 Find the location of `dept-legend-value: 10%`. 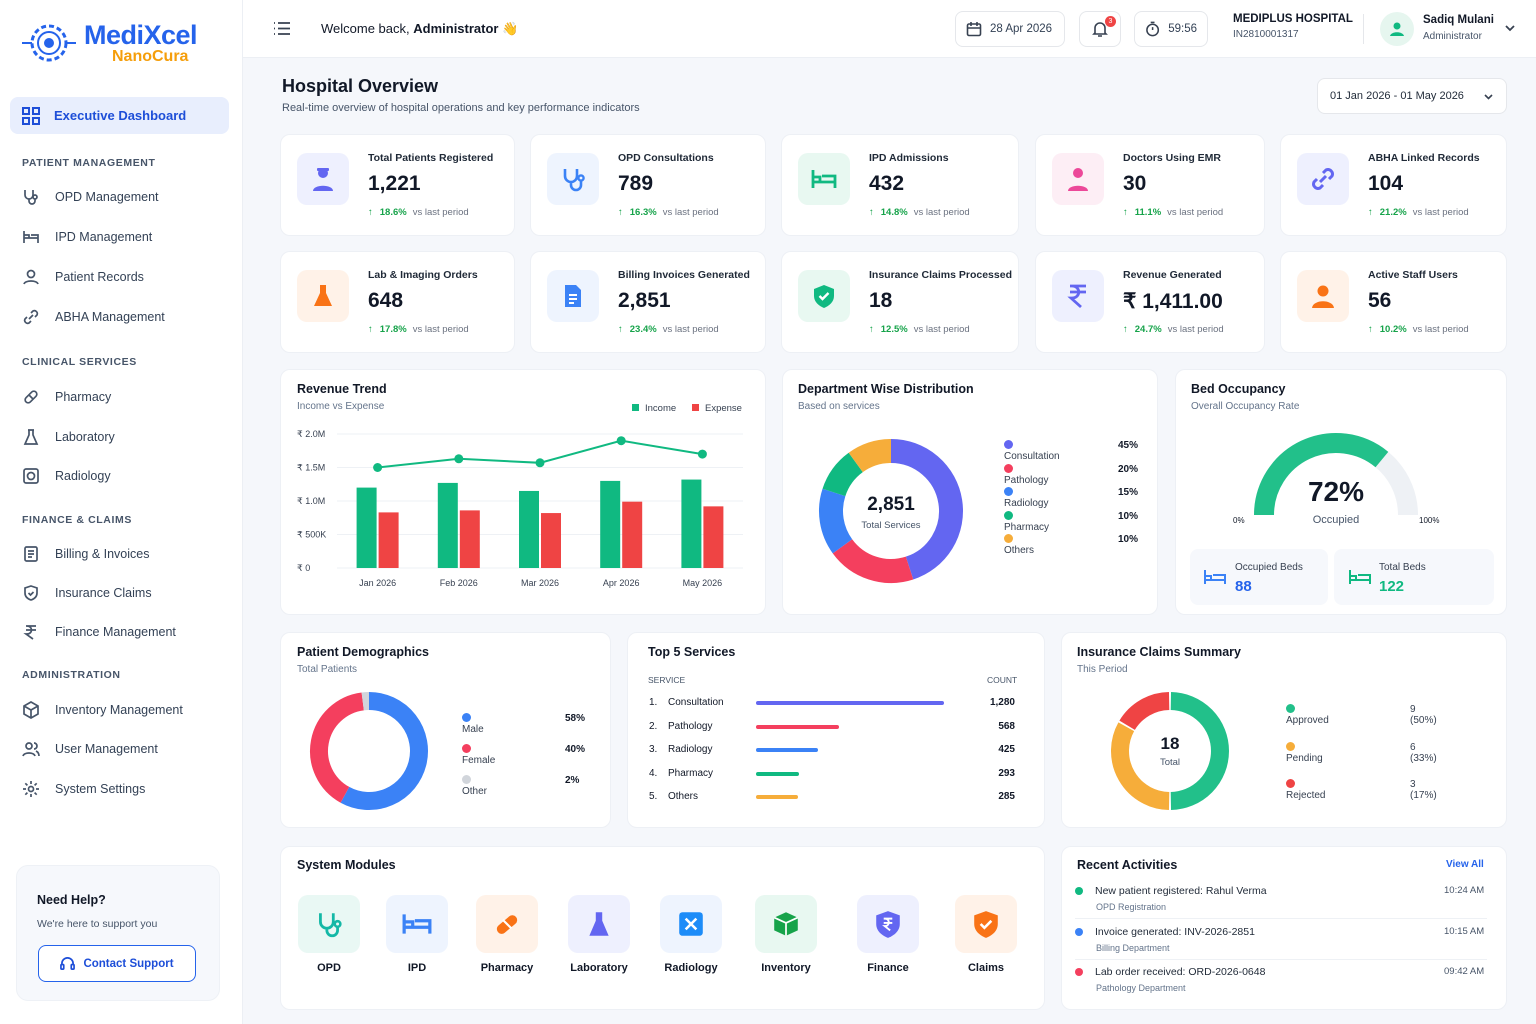

dept-legend-value: 10% is located at coordinates (1128, 516).